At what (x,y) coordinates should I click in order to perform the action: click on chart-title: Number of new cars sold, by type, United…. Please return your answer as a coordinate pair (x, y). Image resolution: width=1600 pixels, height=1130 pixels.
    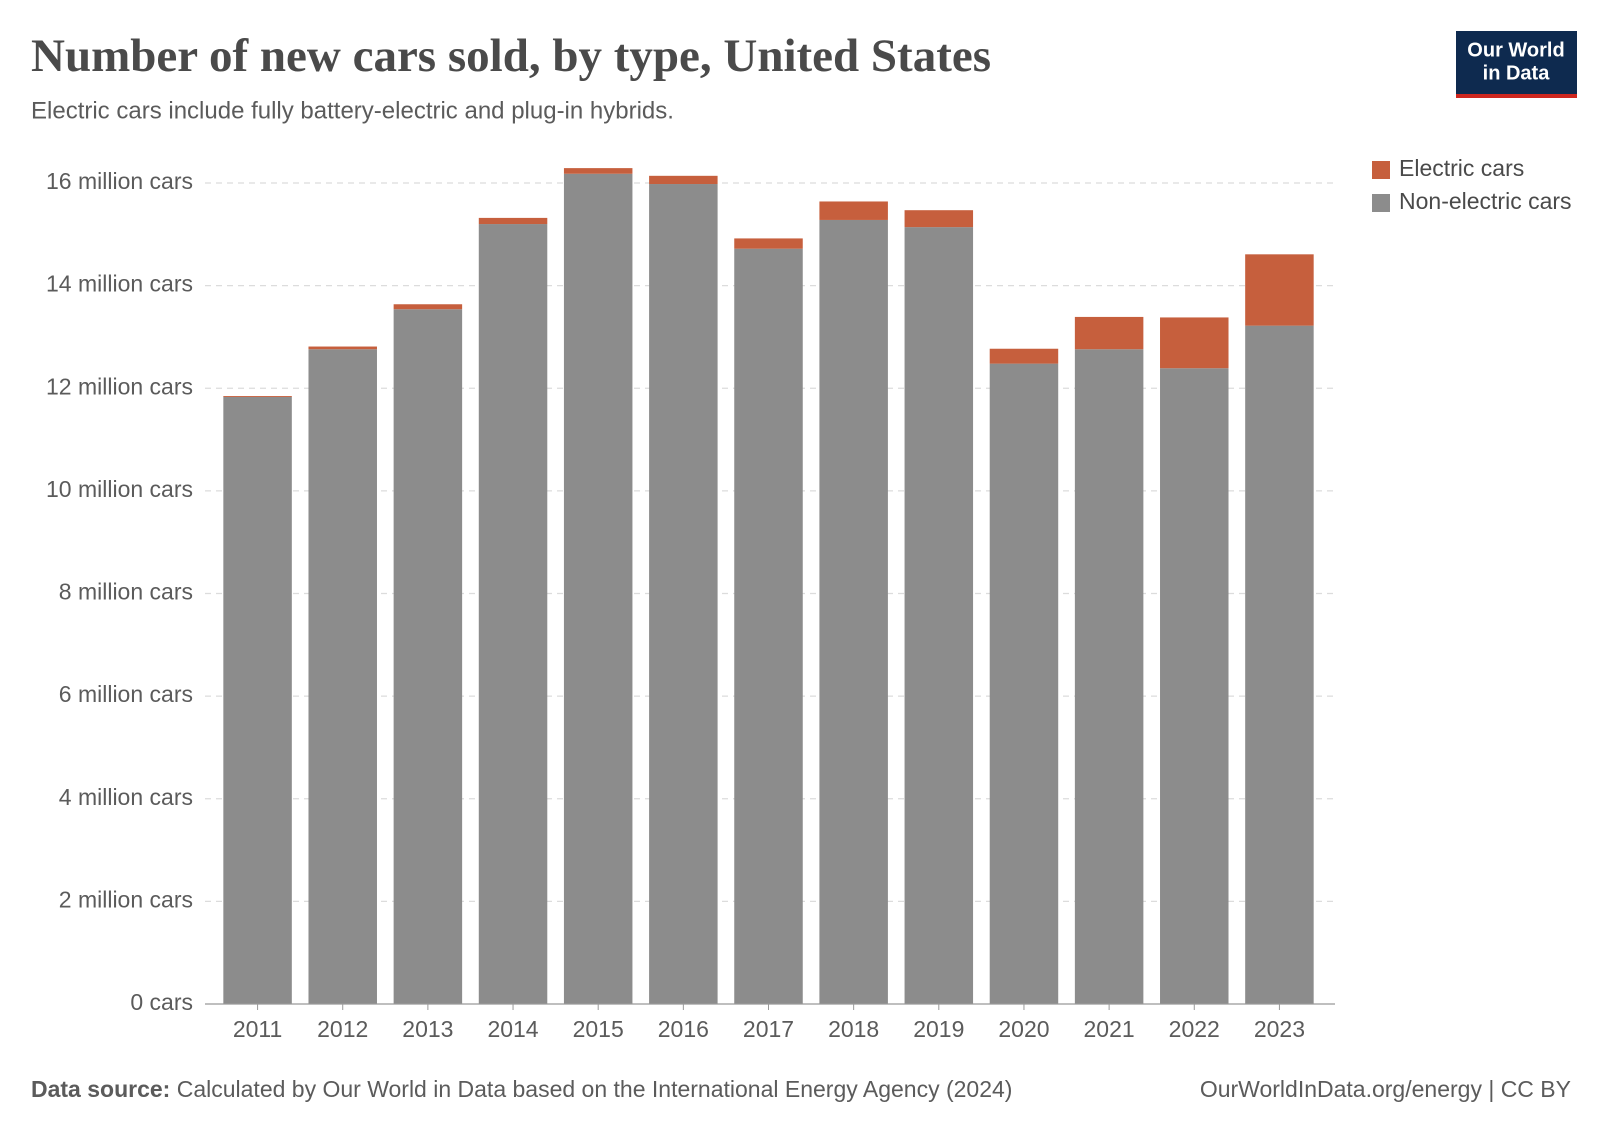
    Looking at the image, I should click on (511, 56).